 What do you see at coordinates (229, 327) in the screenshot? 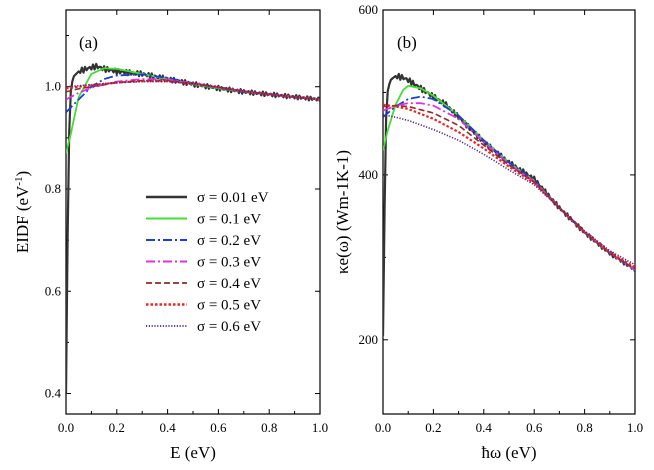
I see `legend-entry-label: σ = 0.6 eV` at bounding box center [229, 327].